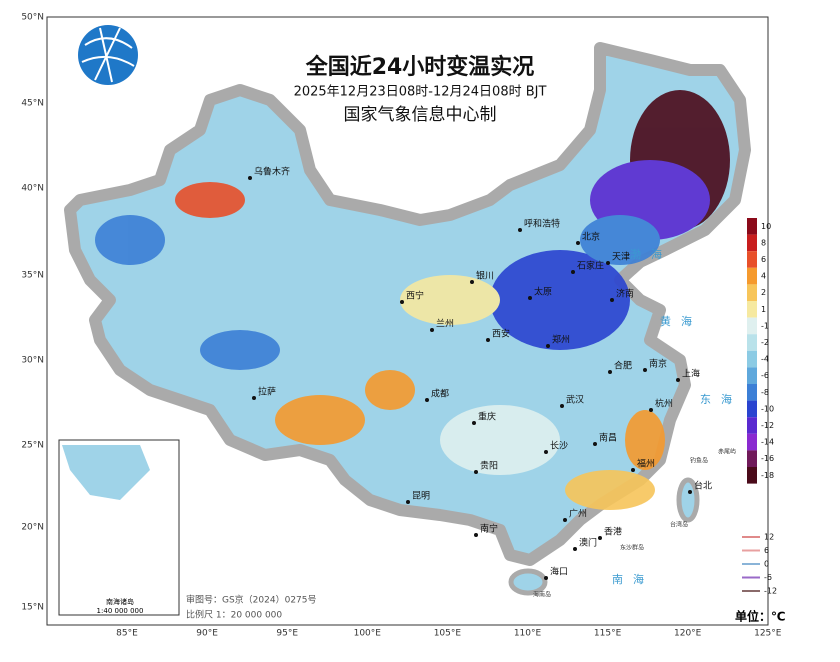 Image resolution: width=840 pixels, height=662 pixels. What do you see at coordinates (32, 276) in the screenshot?
I see `lat-label: 35°N` at bounding box center [32, 276].